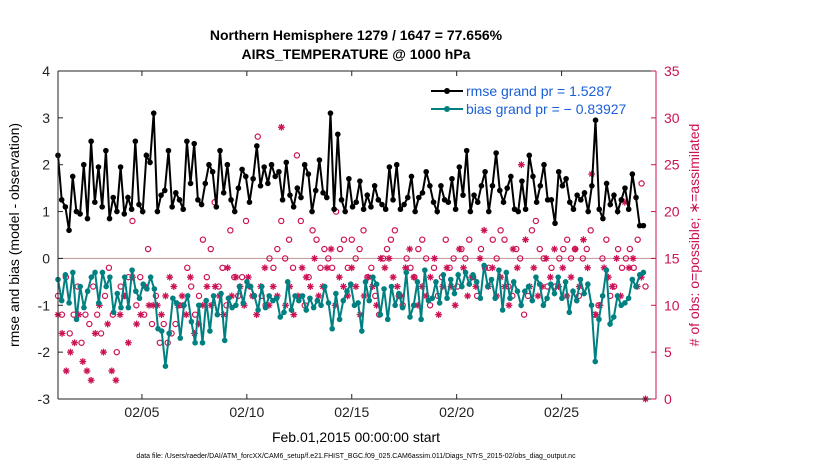  I want to click on left-y-tick-label: 0, so click(46, 258).